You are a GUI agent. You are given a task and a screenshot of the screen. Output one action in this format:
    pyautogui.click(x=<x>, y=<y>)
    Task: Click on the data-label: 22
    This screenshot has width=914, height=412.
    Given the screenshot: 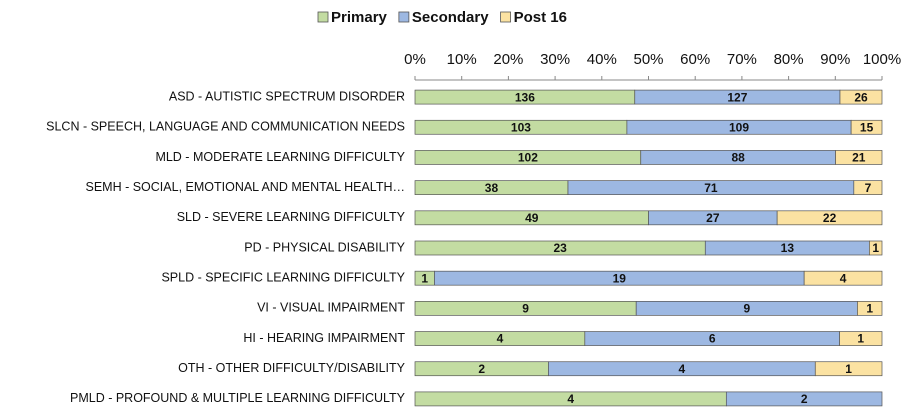 What is the action you would take?
    pyautogui.click(x=830, y=218)
    